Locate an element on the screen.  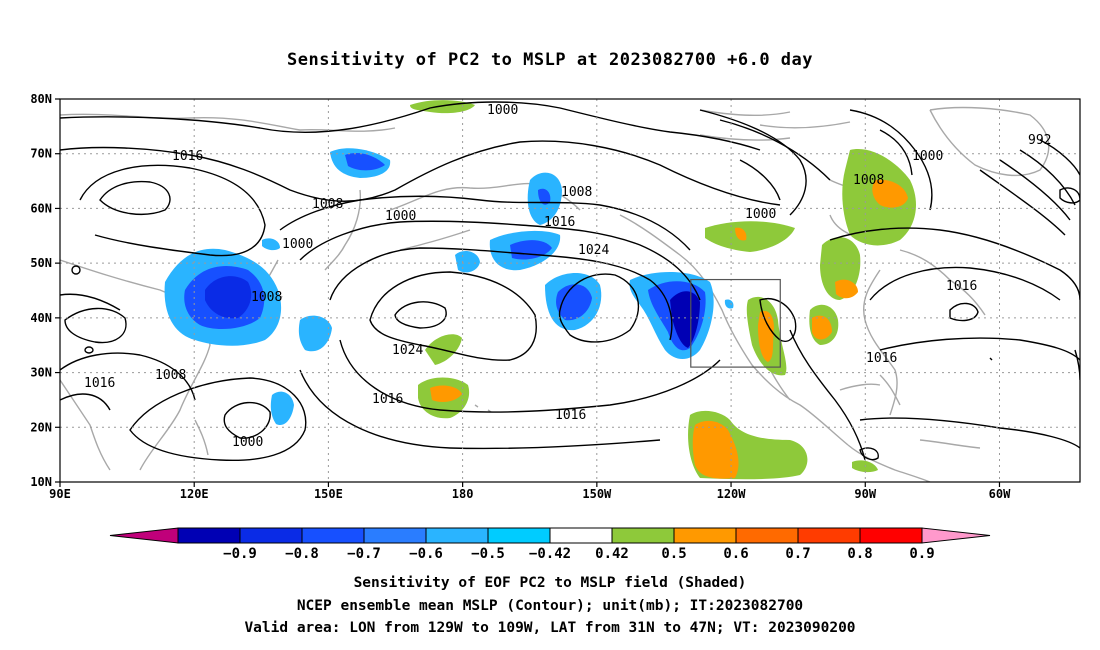
lon-tick-label: 150W is located at coordinates (597, 494).